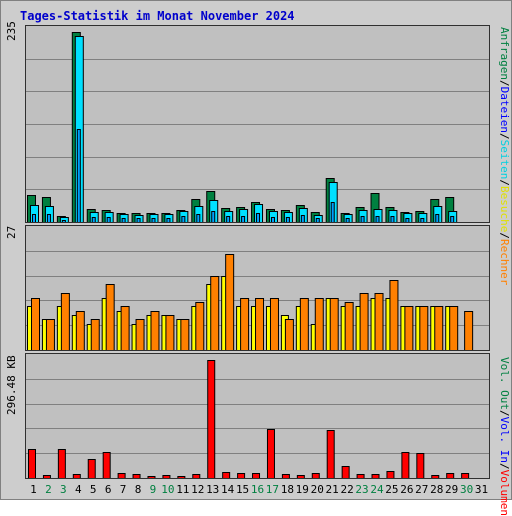 The width and height of the screenshot is (512, 516). I want to click on x-tick-label: 19, so click(302, 489).